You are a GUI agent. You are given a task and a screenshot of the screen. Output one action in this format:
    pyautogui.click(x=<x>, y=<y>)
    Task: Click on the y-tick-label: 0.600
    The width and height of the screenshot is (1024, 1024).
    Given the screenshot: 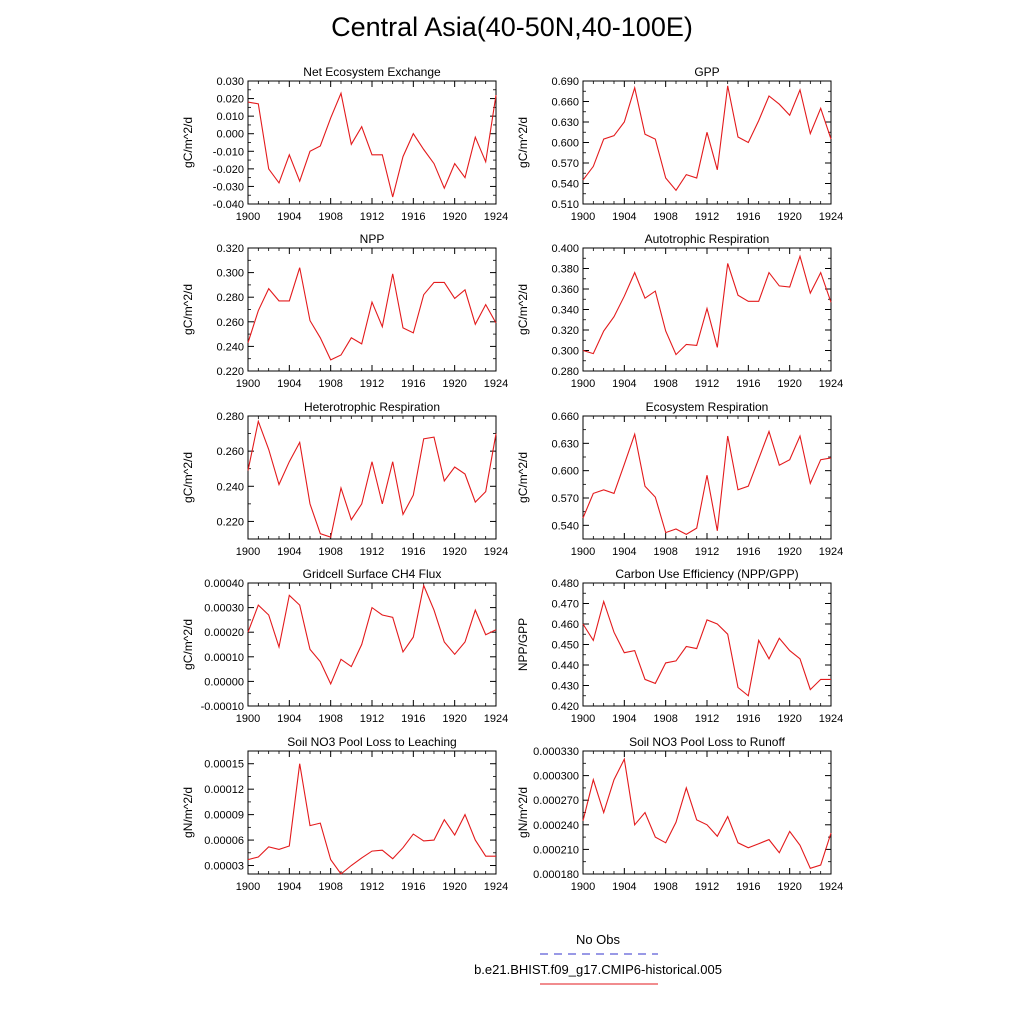 What is the action you would take?
    pyautogui.click(x=565, y=472)
    